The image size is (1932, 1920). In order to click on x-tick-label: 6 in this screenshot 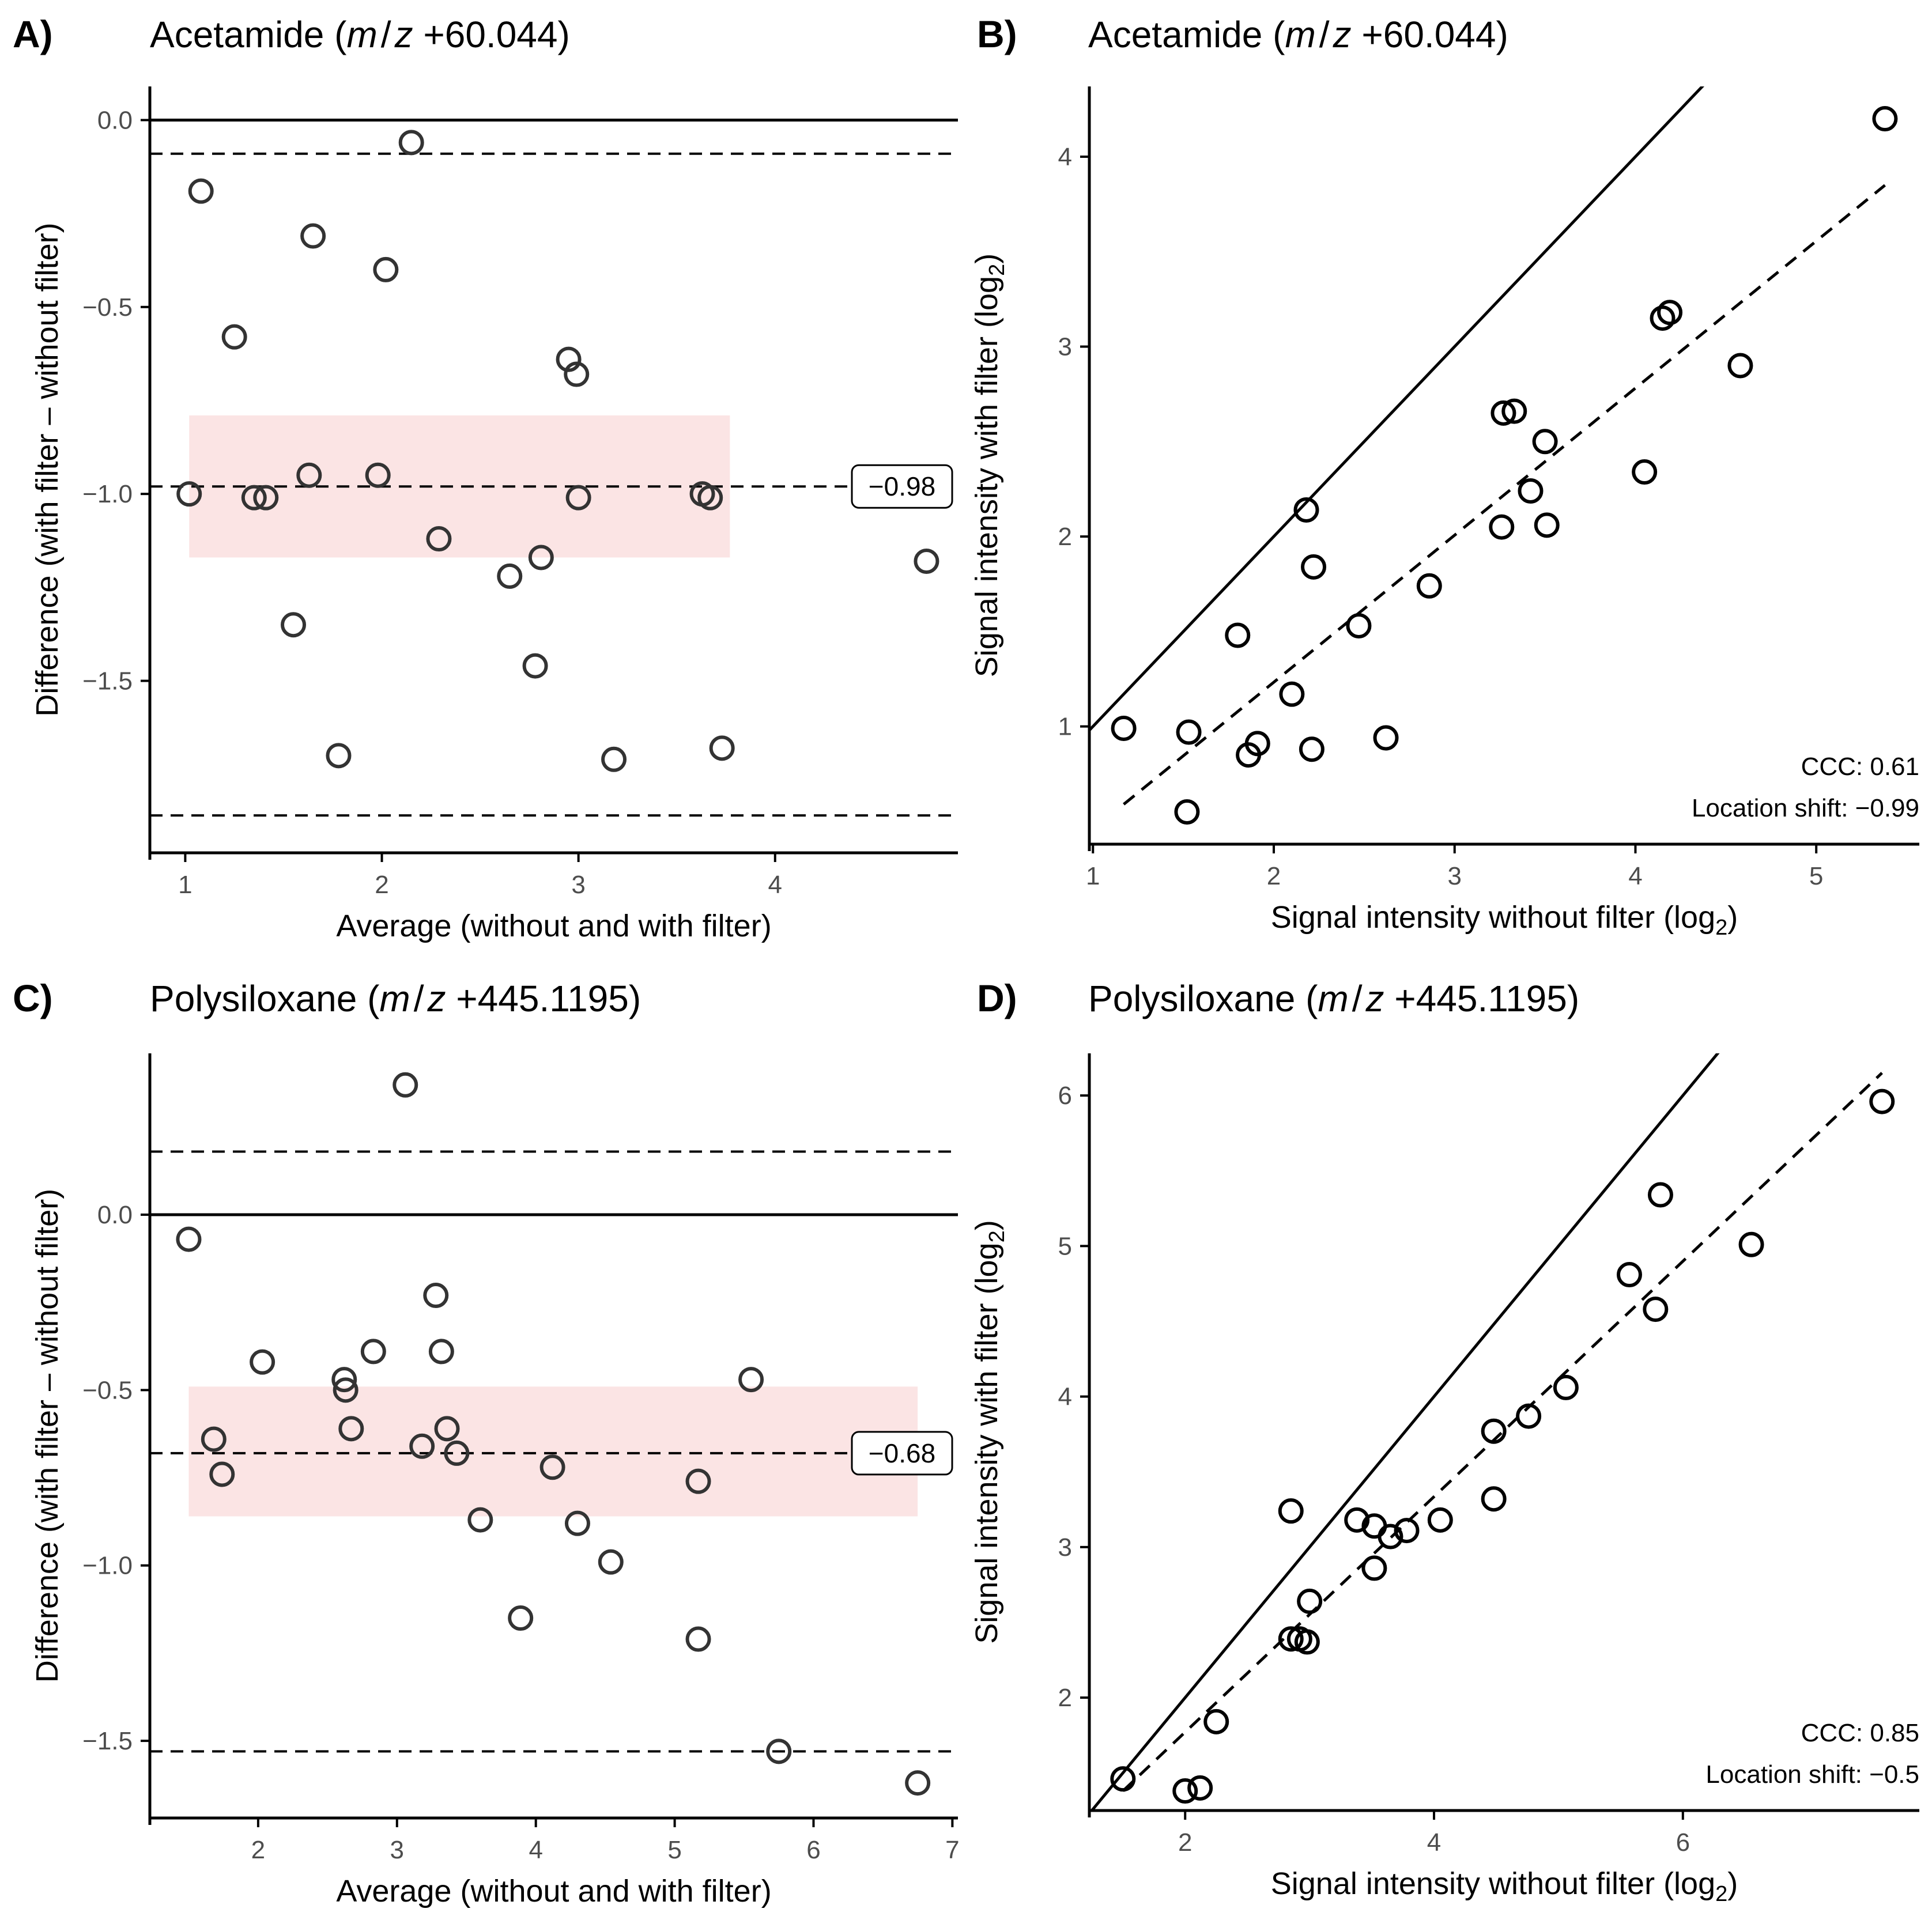, I will do `click(1683, 1842)`.